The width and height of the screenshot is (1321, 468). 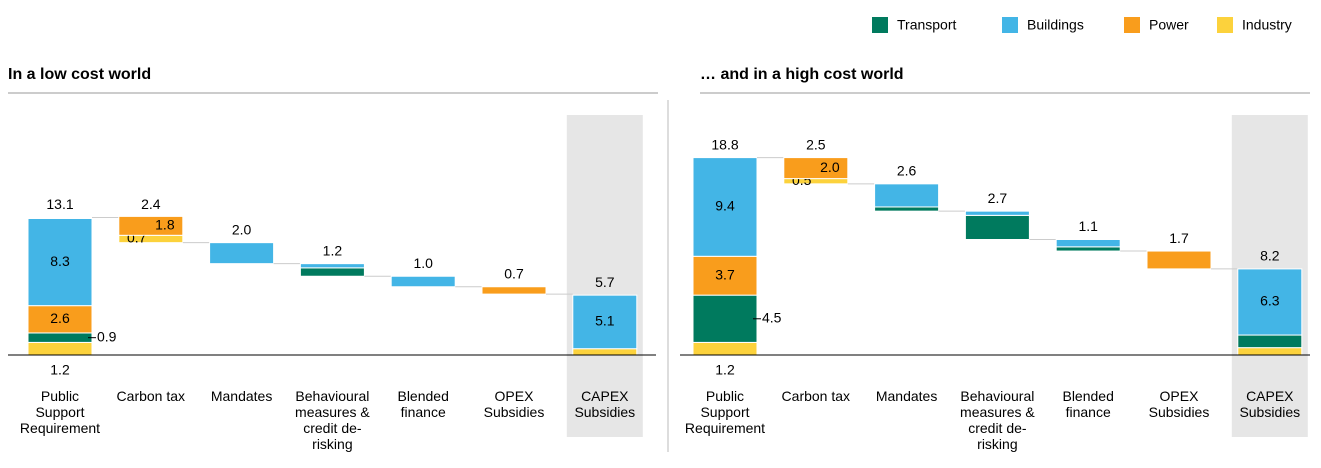 I want to click on panel-title: … and in a high cost world, so click(x=802, y=74).